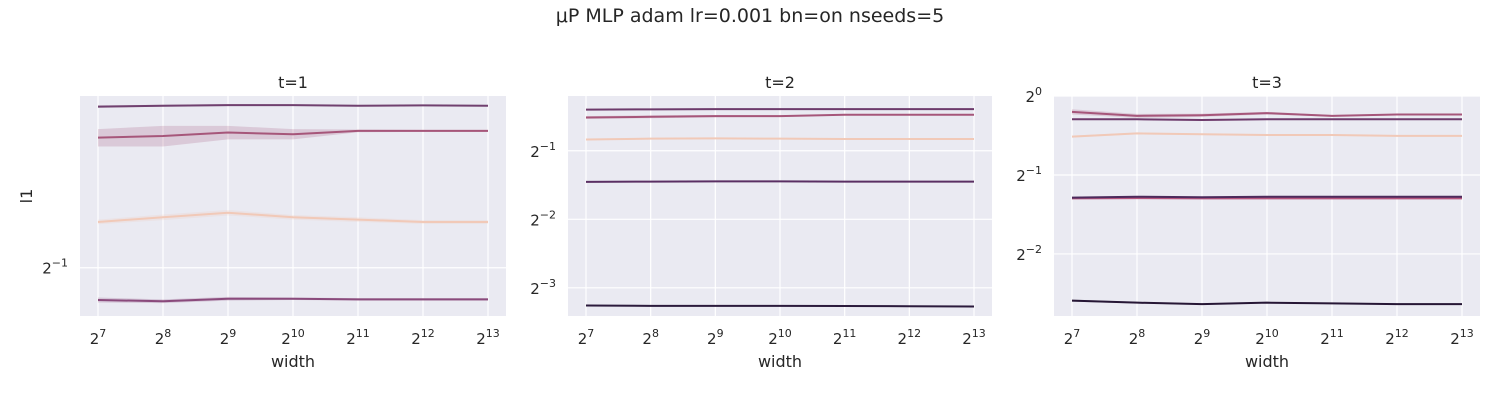 Image resolution: width=1500 pixels, height=400 pixels. What do you see at coordinates (1267, 82) in the screenshot?
I see `panel-title: t=3` at bounding box center [1267, 82].